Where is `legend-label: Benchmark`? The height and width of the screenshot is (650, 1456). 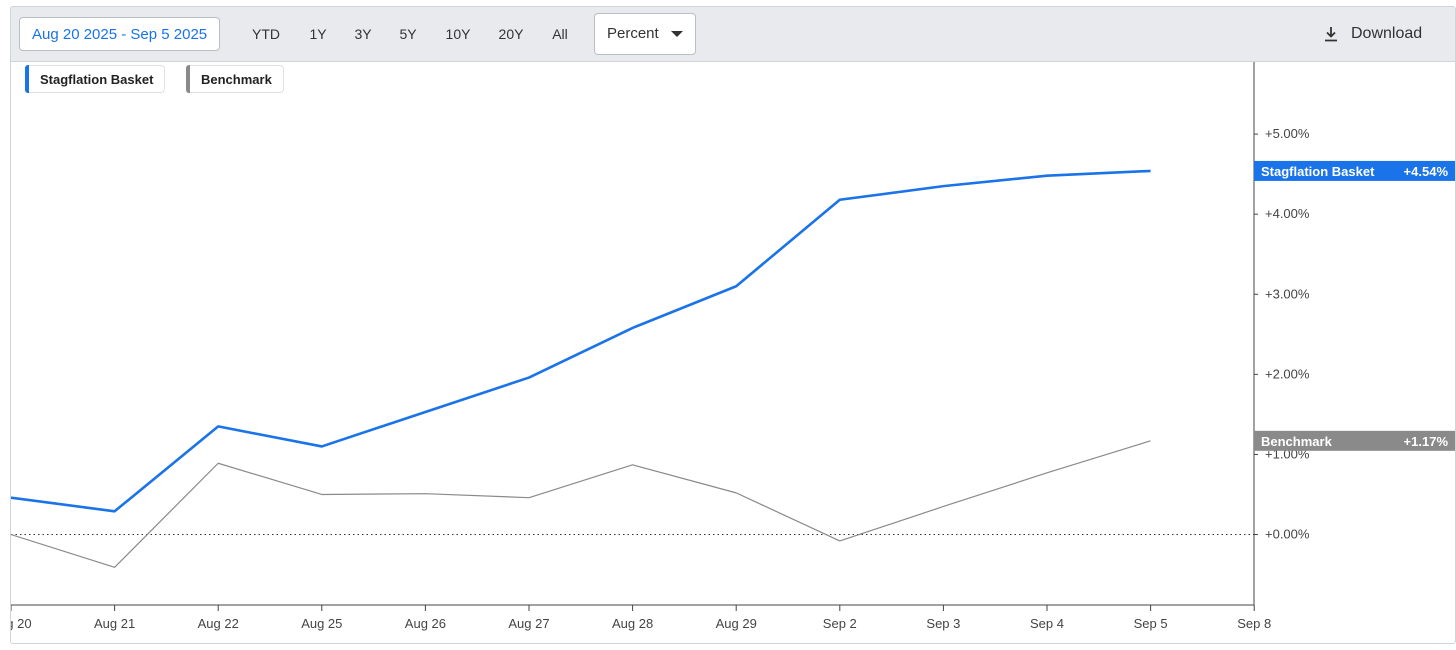
legend-label: Benchmark is located at coordinates (236, 79).